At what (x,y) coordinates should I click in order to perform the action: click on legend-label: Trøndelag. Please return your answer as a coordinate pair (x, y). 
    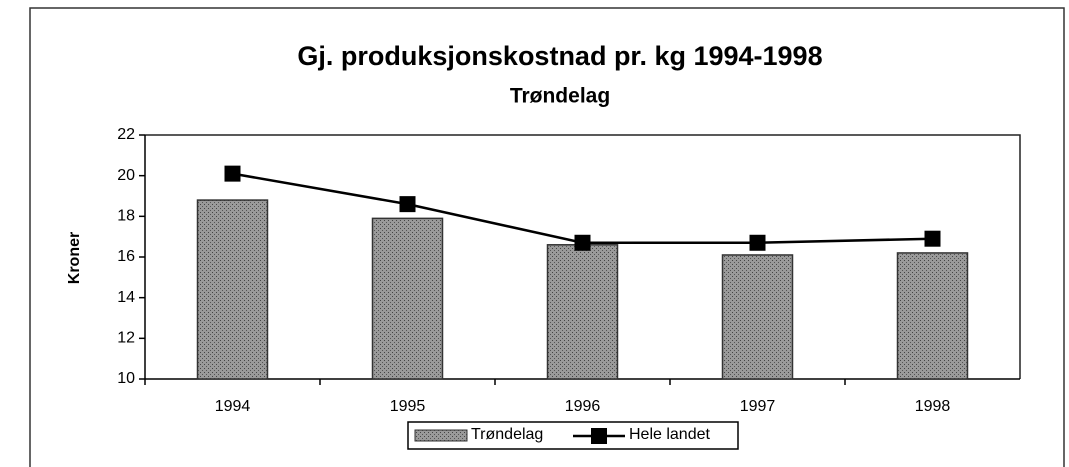
    Looking at the image, I should click on (507, 434).